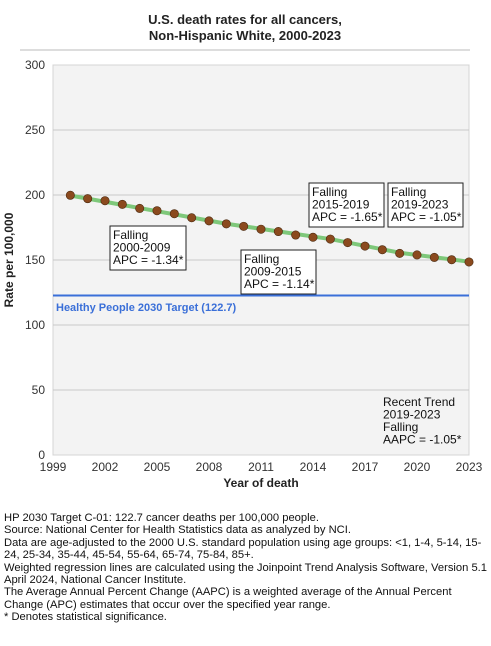 The height and width of the screenshot is (646, 491). I want to click on chart-subtitle: Non-Hispanic White, 2000-2023, so click(245, 35).